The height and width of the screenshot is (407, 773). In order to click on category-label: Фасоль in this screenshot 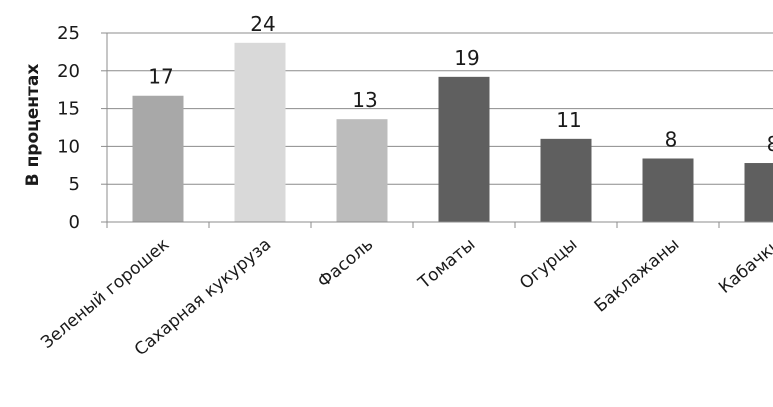, I will do `click(345, 264)`.